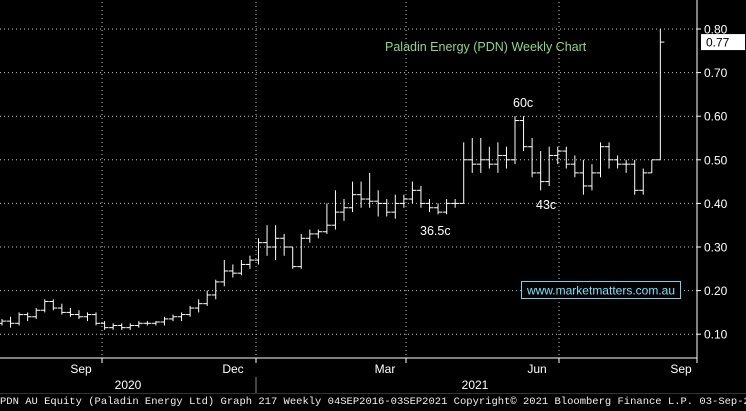 The height and width of the screenshot is (411, 746). What do you see at coordinates (128, 385) in the screenshot?
I see `x-year-label-2020: 2020` at bounding box center [128, 385].